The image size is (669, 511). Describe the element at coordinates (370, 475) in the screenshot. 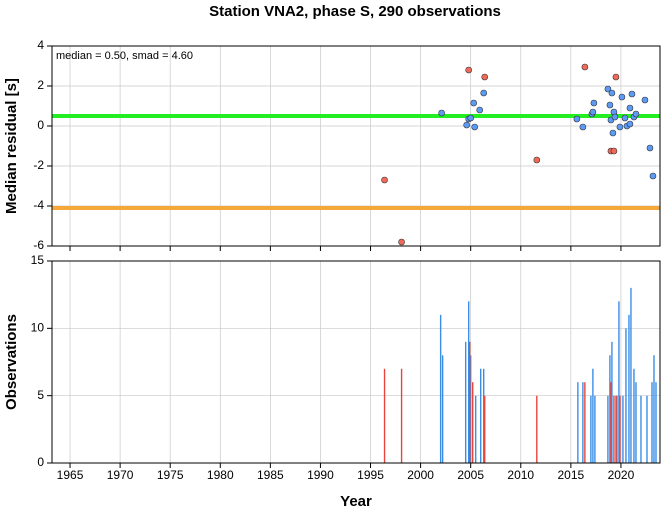

I see `x-tick-label: 1995` at that location.